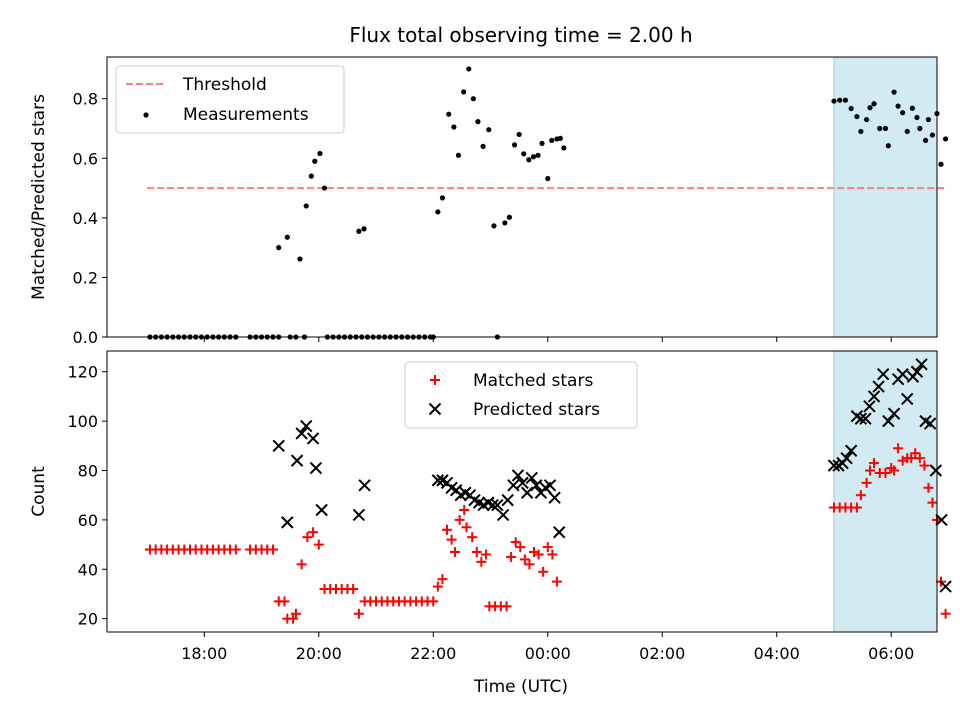  What do you see at coordinates (85, 218) in the screenshot?
I see `y-tick-label: 0.4` at bounding box center [85, 218].